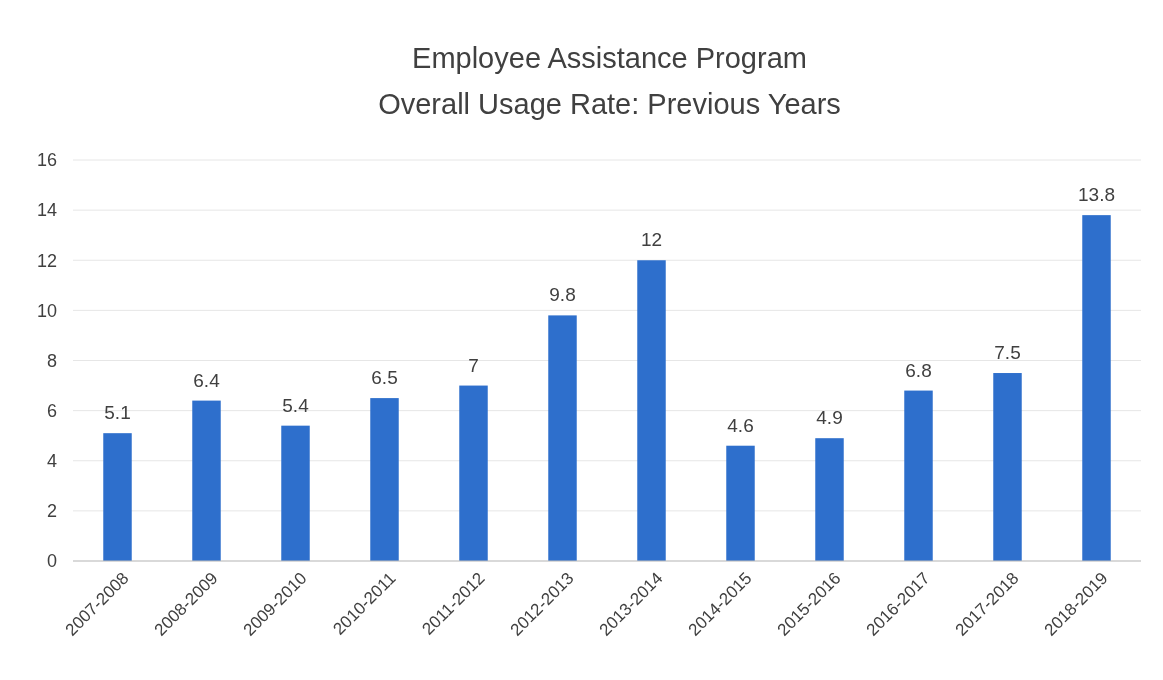 The width and height of the screenshot is (1163, 680). What do you see at coordinates (609, 81) in the screenshot?
I see `chart-title: Employee Assistance Program Overall Usage Rate: Previous Years` at bounding box center [609, 81].